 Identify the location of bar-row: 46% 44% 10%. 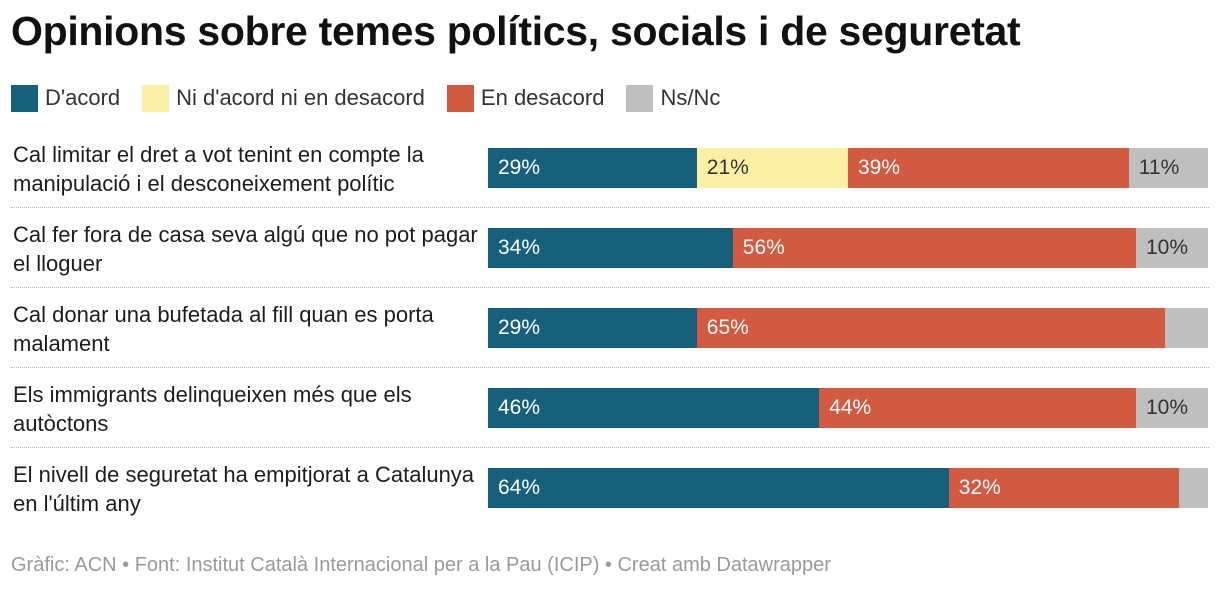
(848, 408).